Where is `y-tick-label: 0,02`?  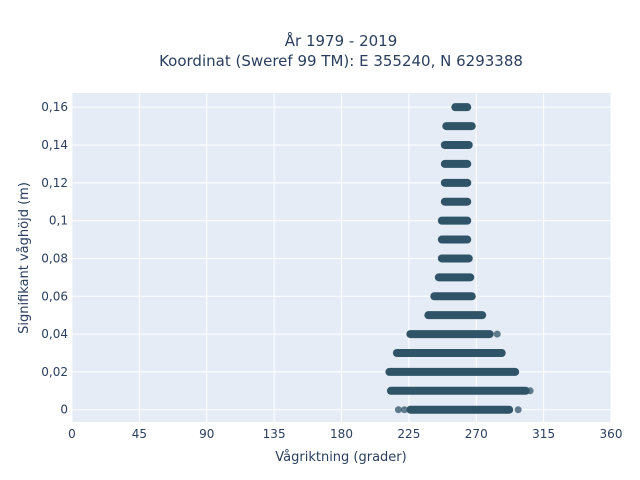 y-tick-label: 0,02 is located at coordinates (54, 372).